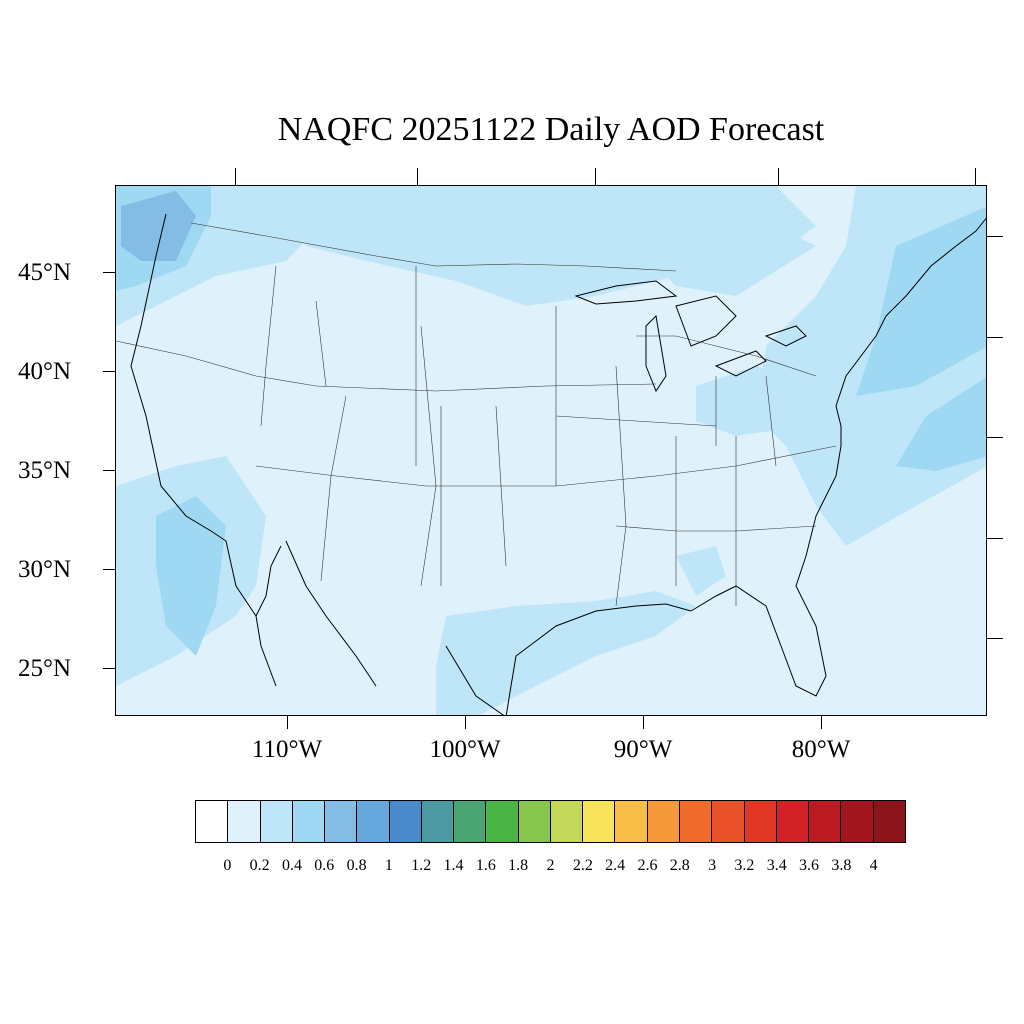 The height and width of the screenshot is (1024, 1024). Describe the element at coordinates (45, 569) in the screenshot. I see `lat-label-30: 30°N` at that location.